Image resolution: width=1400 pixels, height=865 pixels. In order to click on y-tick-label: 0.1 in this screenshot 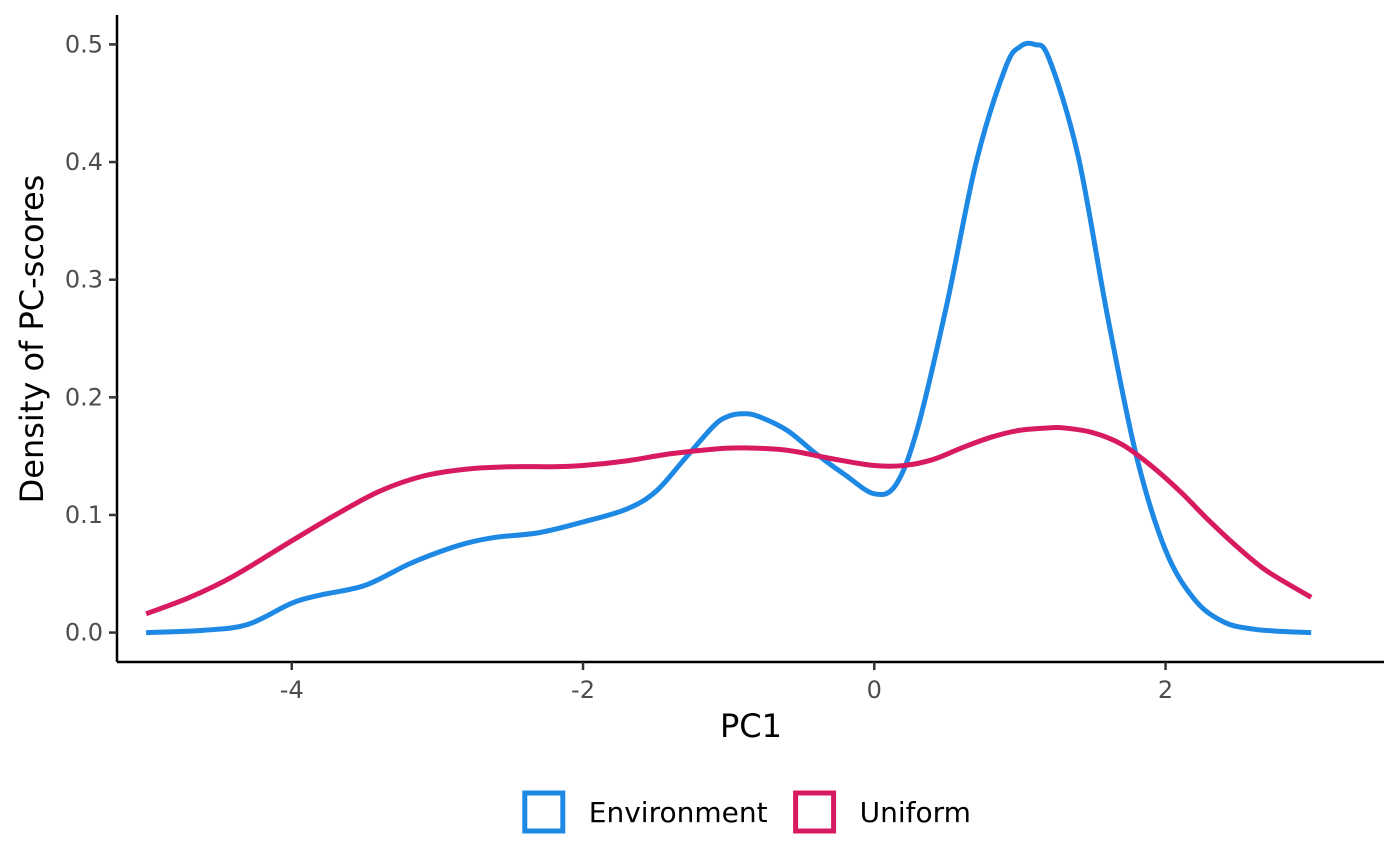, I will do `click(84, 515)`.